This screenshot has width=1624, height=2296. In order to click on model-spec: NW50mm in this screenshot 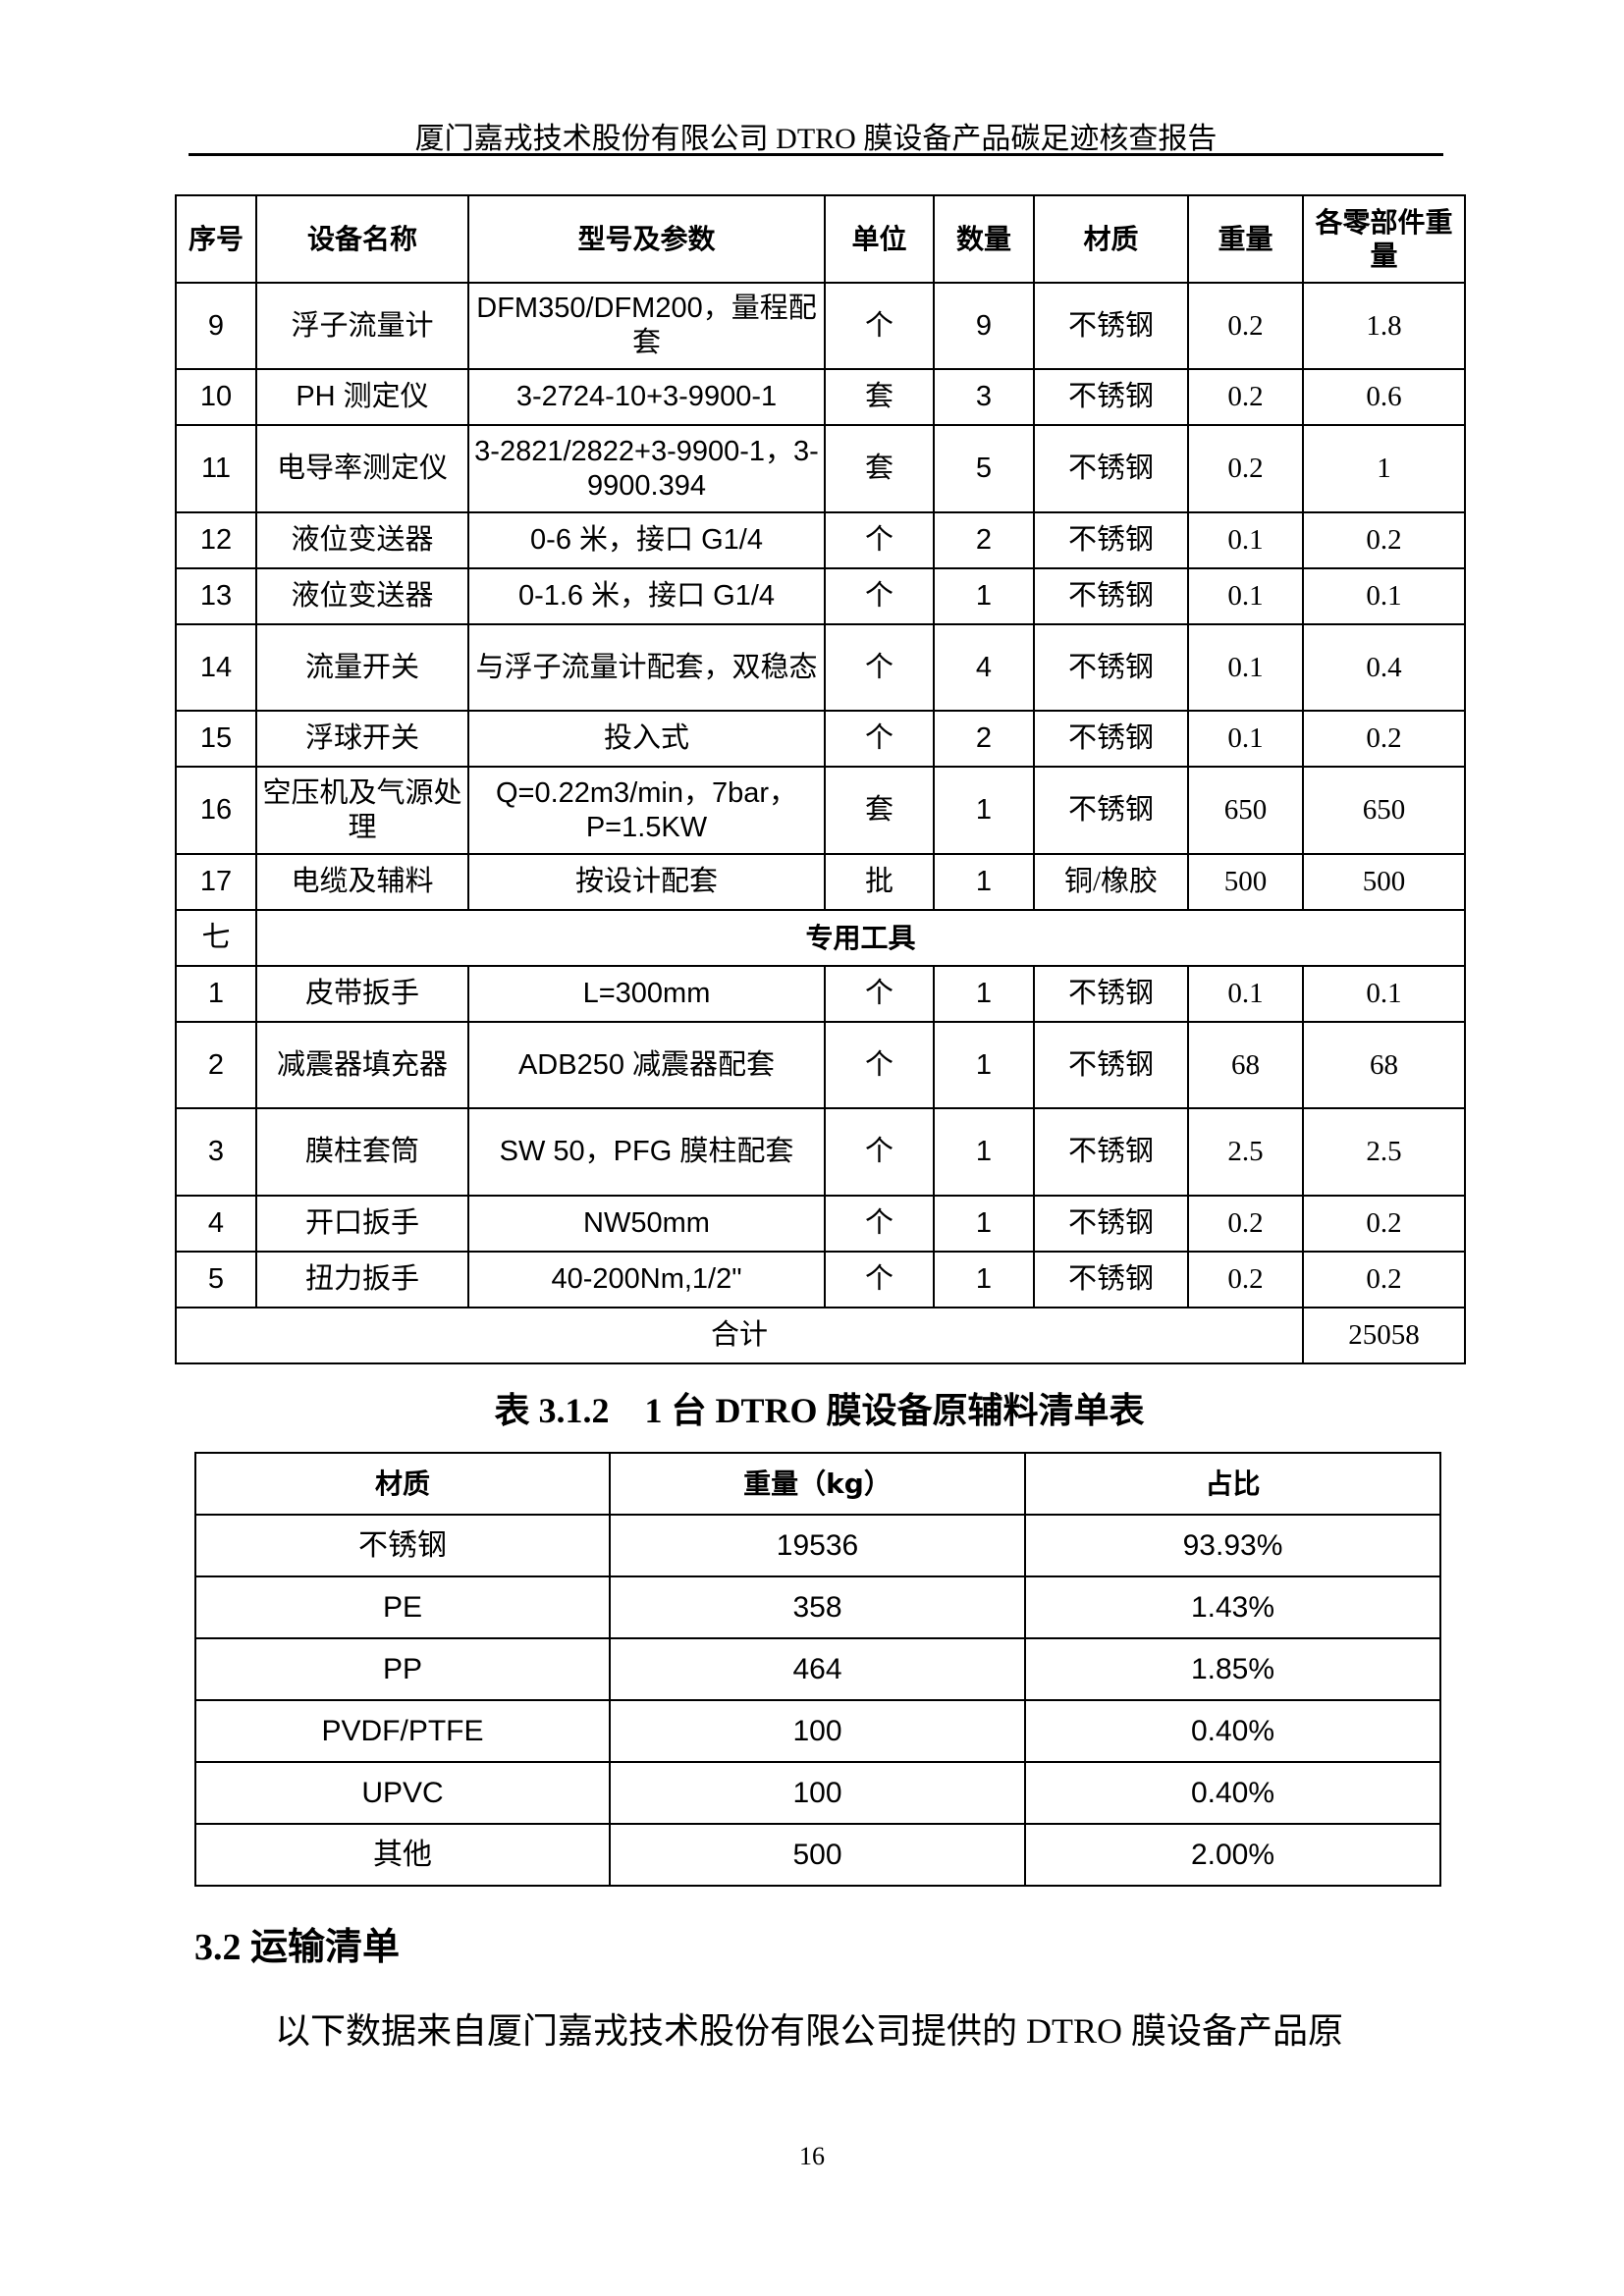, I will do `click(646, 1224)`.